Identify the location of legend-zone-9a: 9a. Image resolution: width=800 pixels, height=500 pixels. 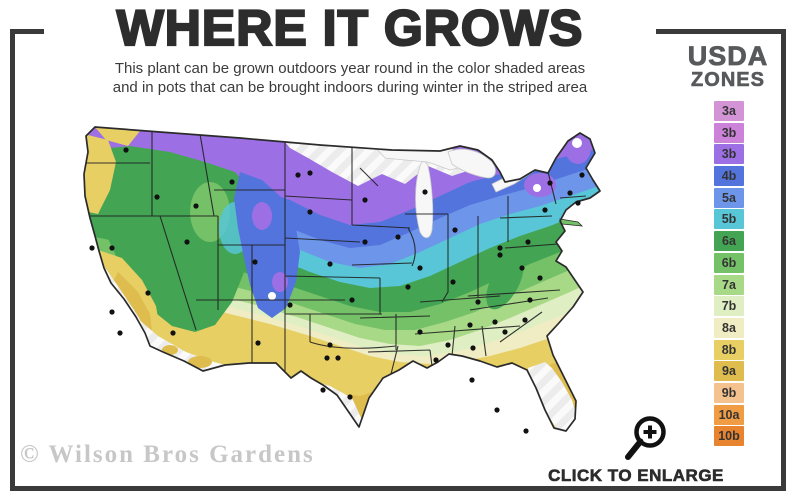
(729, 371).